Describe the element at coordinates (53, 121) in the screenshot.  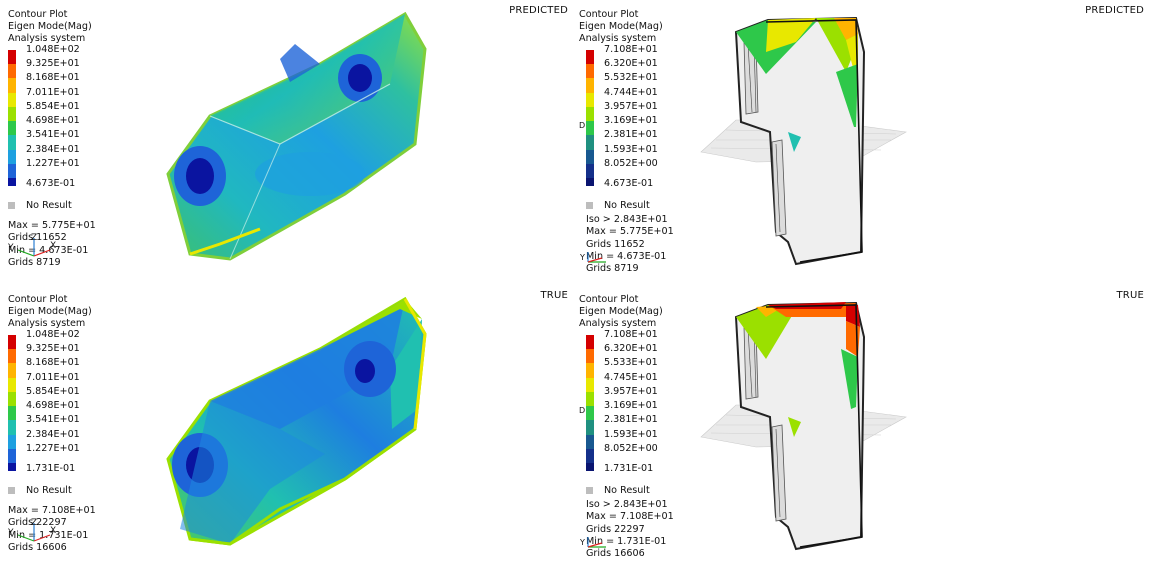
I see `scale-label: 4.698E+01` at that location.